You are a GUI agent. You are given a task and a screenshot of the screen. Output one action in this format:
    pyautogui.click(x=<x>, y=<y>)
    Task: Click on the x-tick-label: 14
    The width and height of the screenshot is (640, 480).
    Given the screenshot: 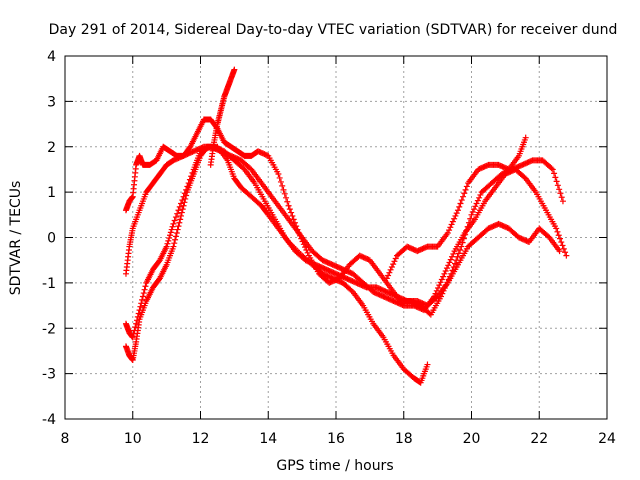 What is the action you would take?
    pyautogui.click(x=268, y=439)
    